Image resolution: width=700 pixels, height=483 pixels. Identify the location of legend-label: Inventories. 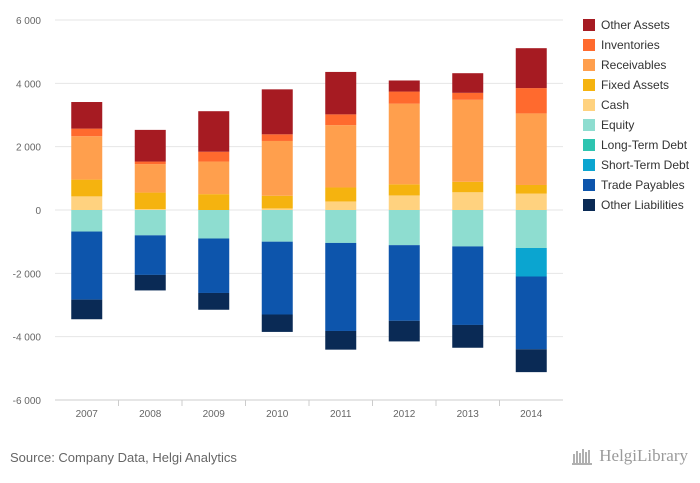
(630, 45).